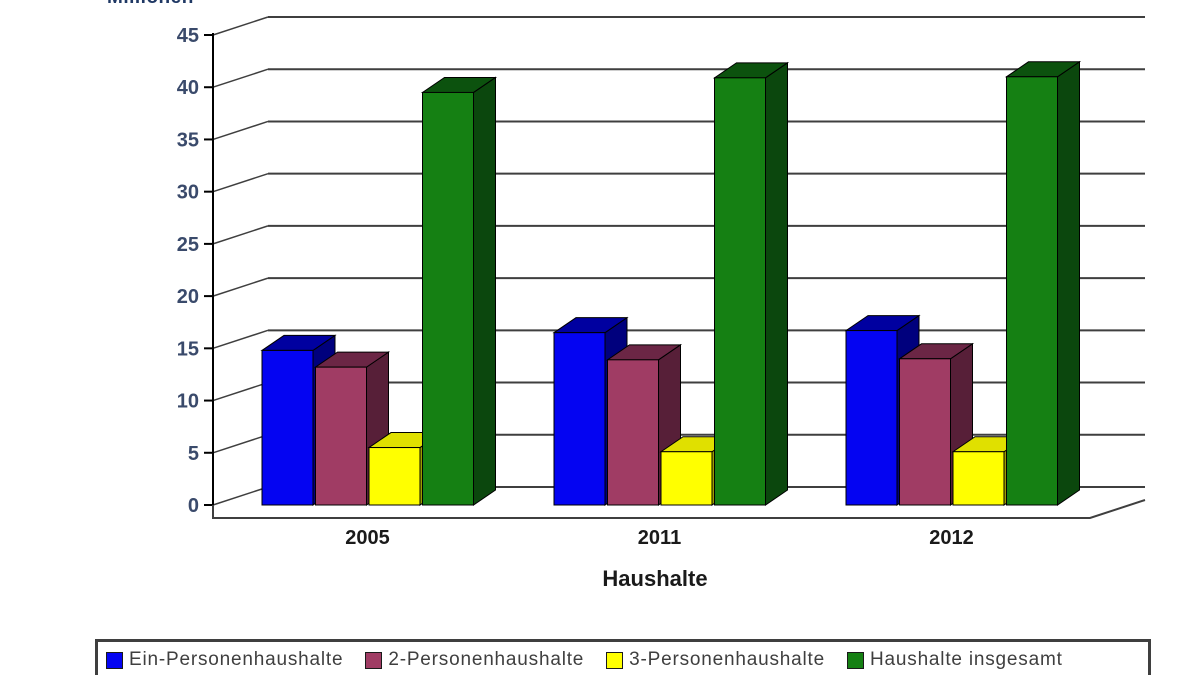 This screenshot has height=675, width=1200. I want to click on floor-edge, so click(679, 509).